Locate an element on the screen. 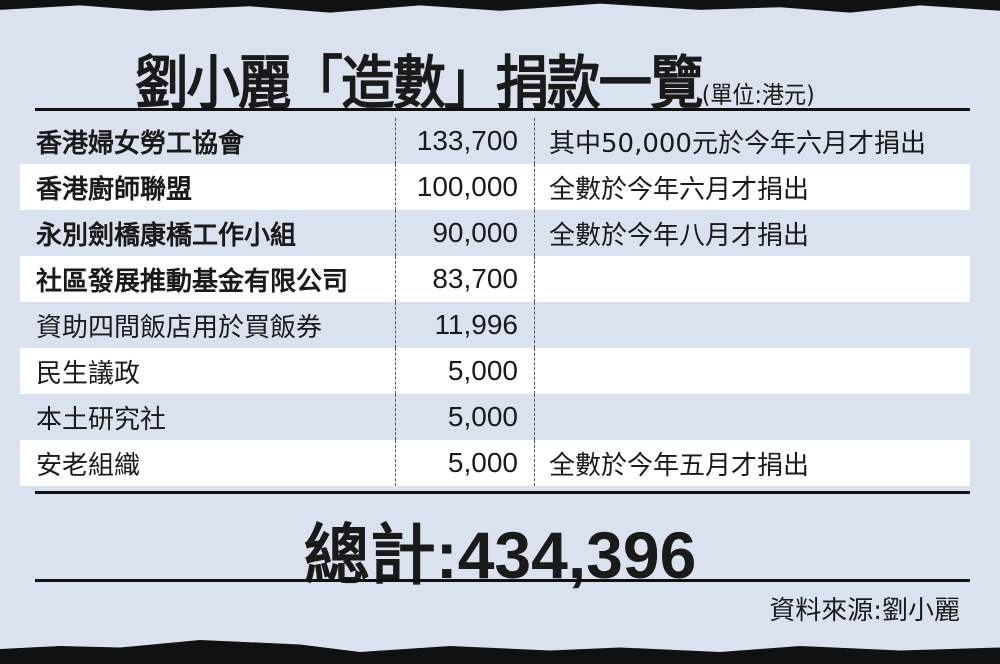  table-row: 永別劍橋康橋工作小組 90,000 全數於今年八月才捐出 is located at coordinates (495, 233).